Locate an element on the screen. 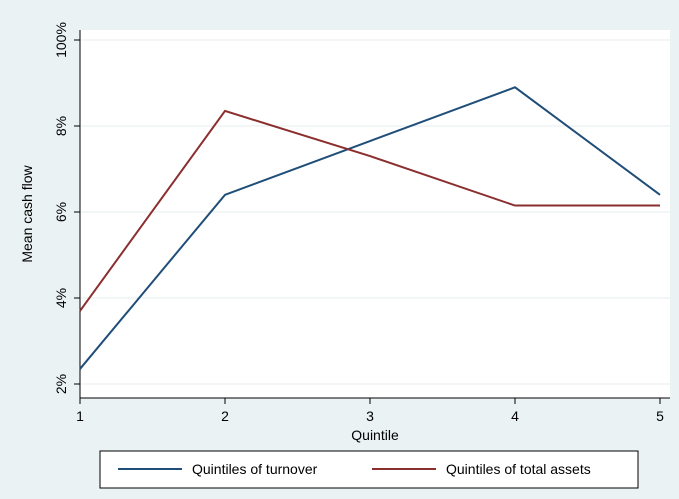 The height and width of the screenshot is (499, 679). y-ticks: 2% 4% 6% 8% 100% is located at coordinates (66, 208).